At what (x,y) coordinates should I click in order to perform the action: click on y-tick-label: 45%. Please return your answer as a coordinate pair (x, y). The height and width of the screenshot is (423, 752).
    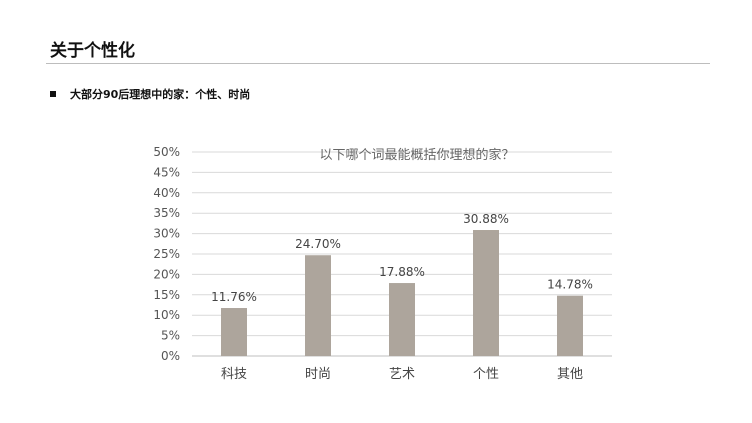
    Looking at the image, I should click on (166, 172).